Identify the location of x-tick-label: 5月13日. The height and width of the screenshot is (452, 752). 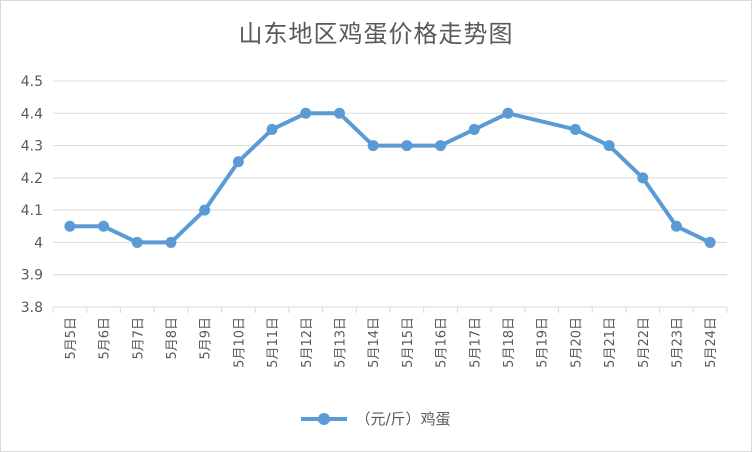
(340, 342).